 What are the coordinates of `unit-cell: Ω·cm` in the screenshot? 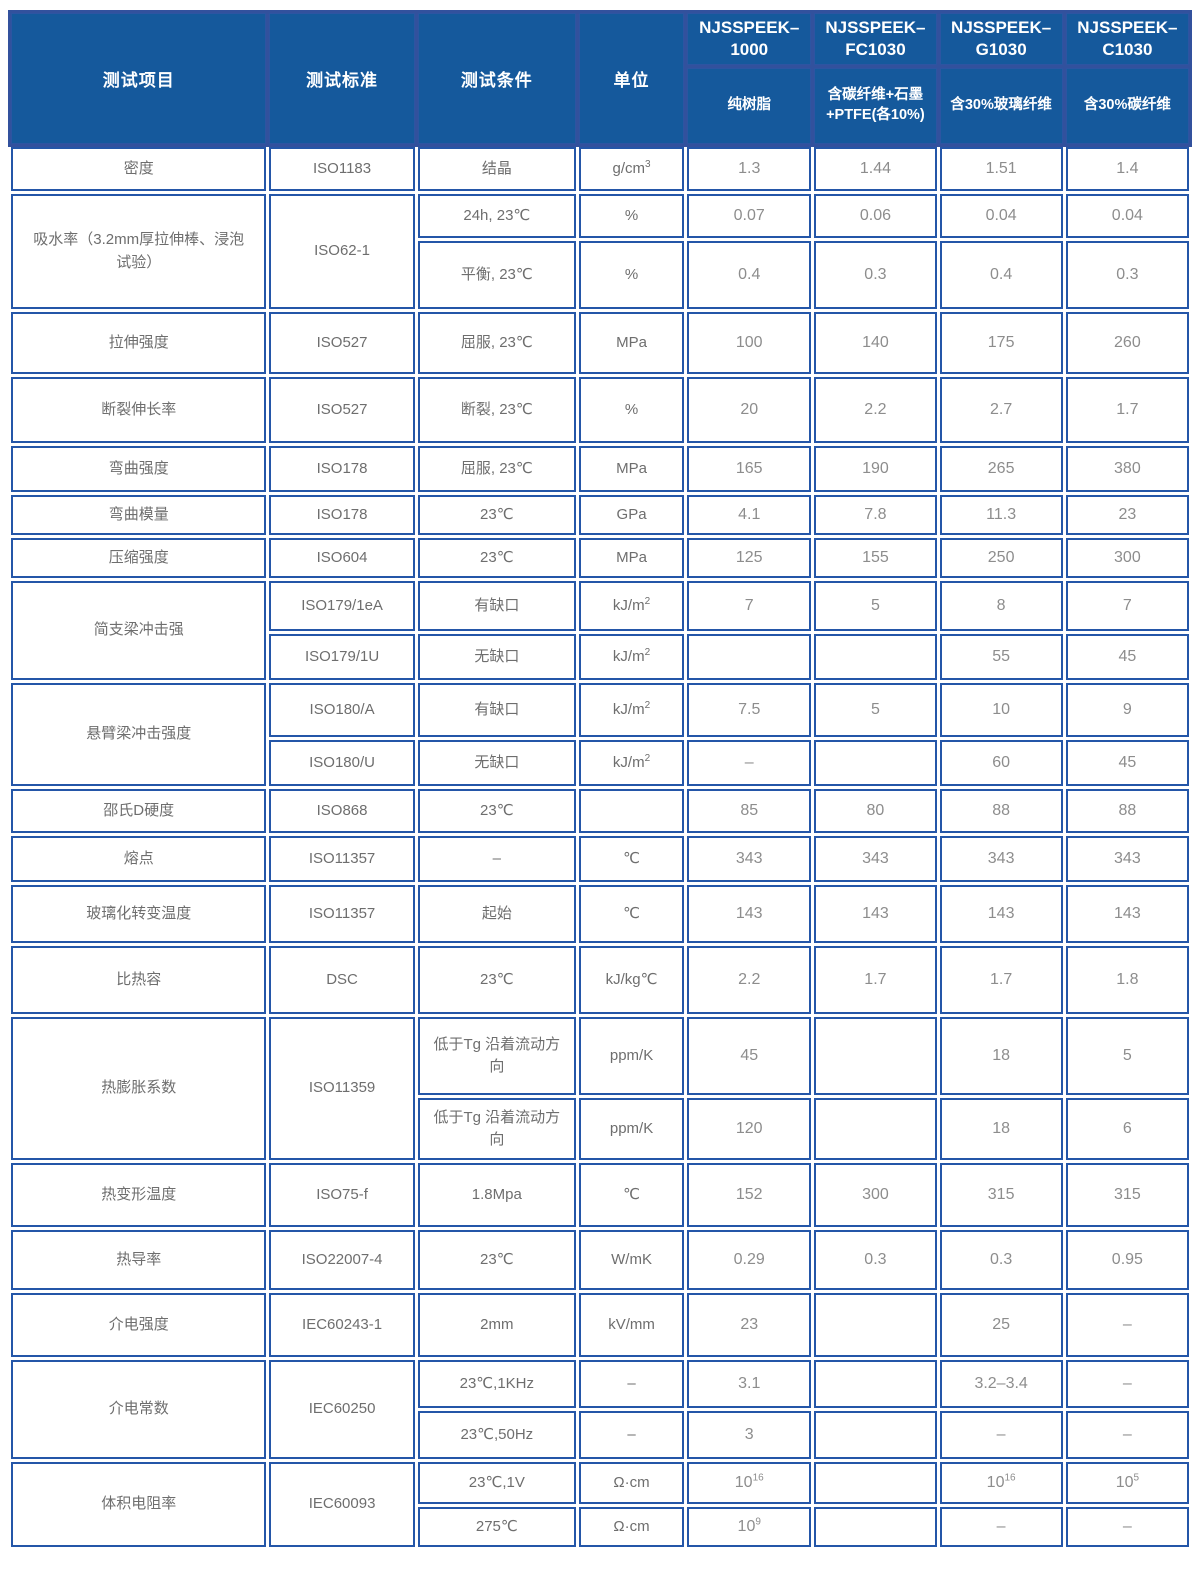 It's located at (631, 1527).